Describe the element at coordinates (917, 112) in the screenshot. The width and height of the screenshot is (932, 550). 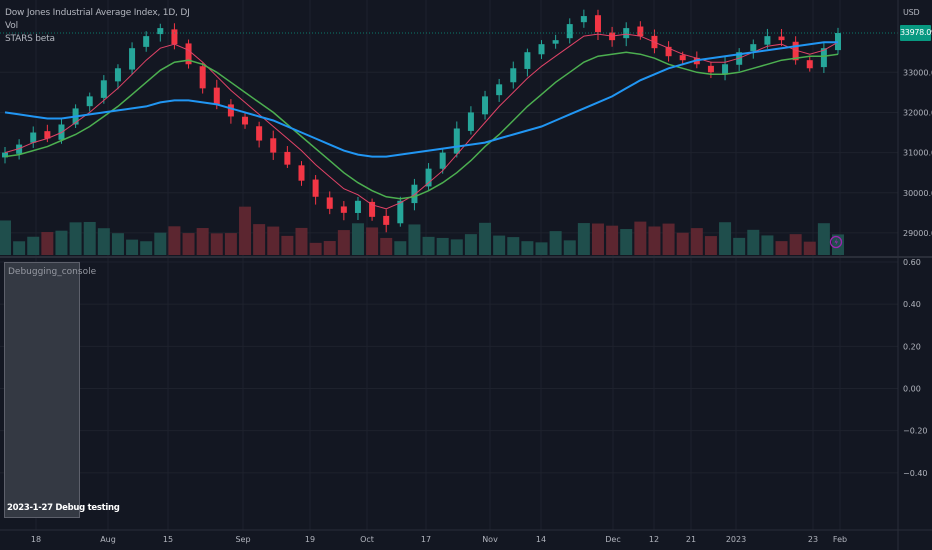
I see `price-tick-label: 32000.00` at that location.